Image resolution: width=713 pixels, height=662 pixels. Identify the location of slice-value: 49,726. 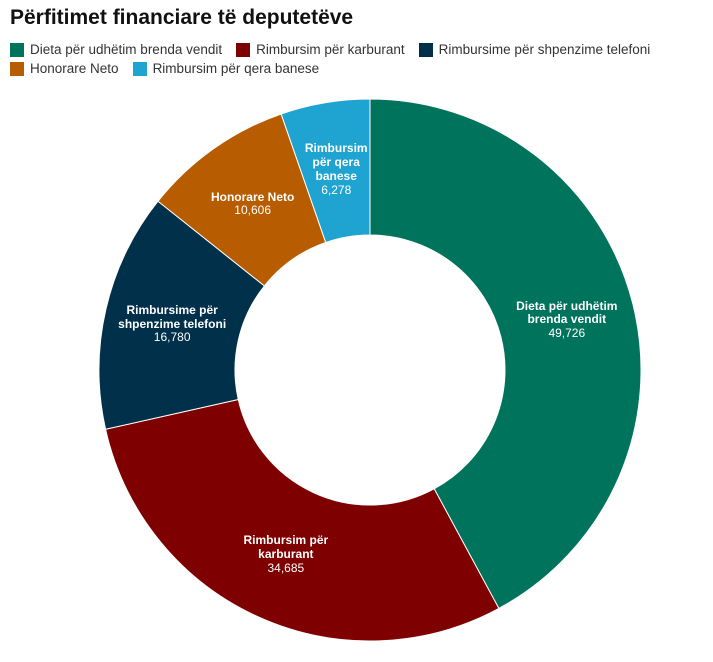
(567, 333).